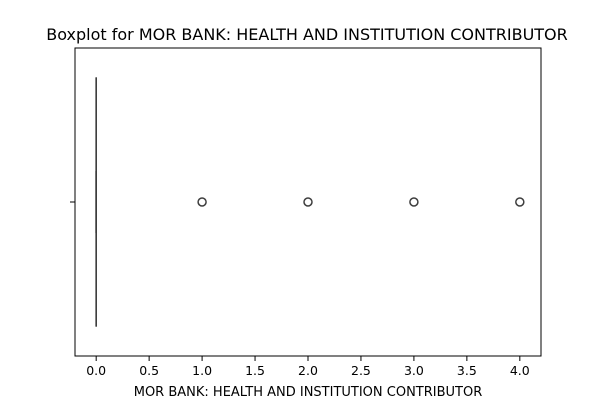  I want to click on x-tick-label: 2.0, so click(308, 370).